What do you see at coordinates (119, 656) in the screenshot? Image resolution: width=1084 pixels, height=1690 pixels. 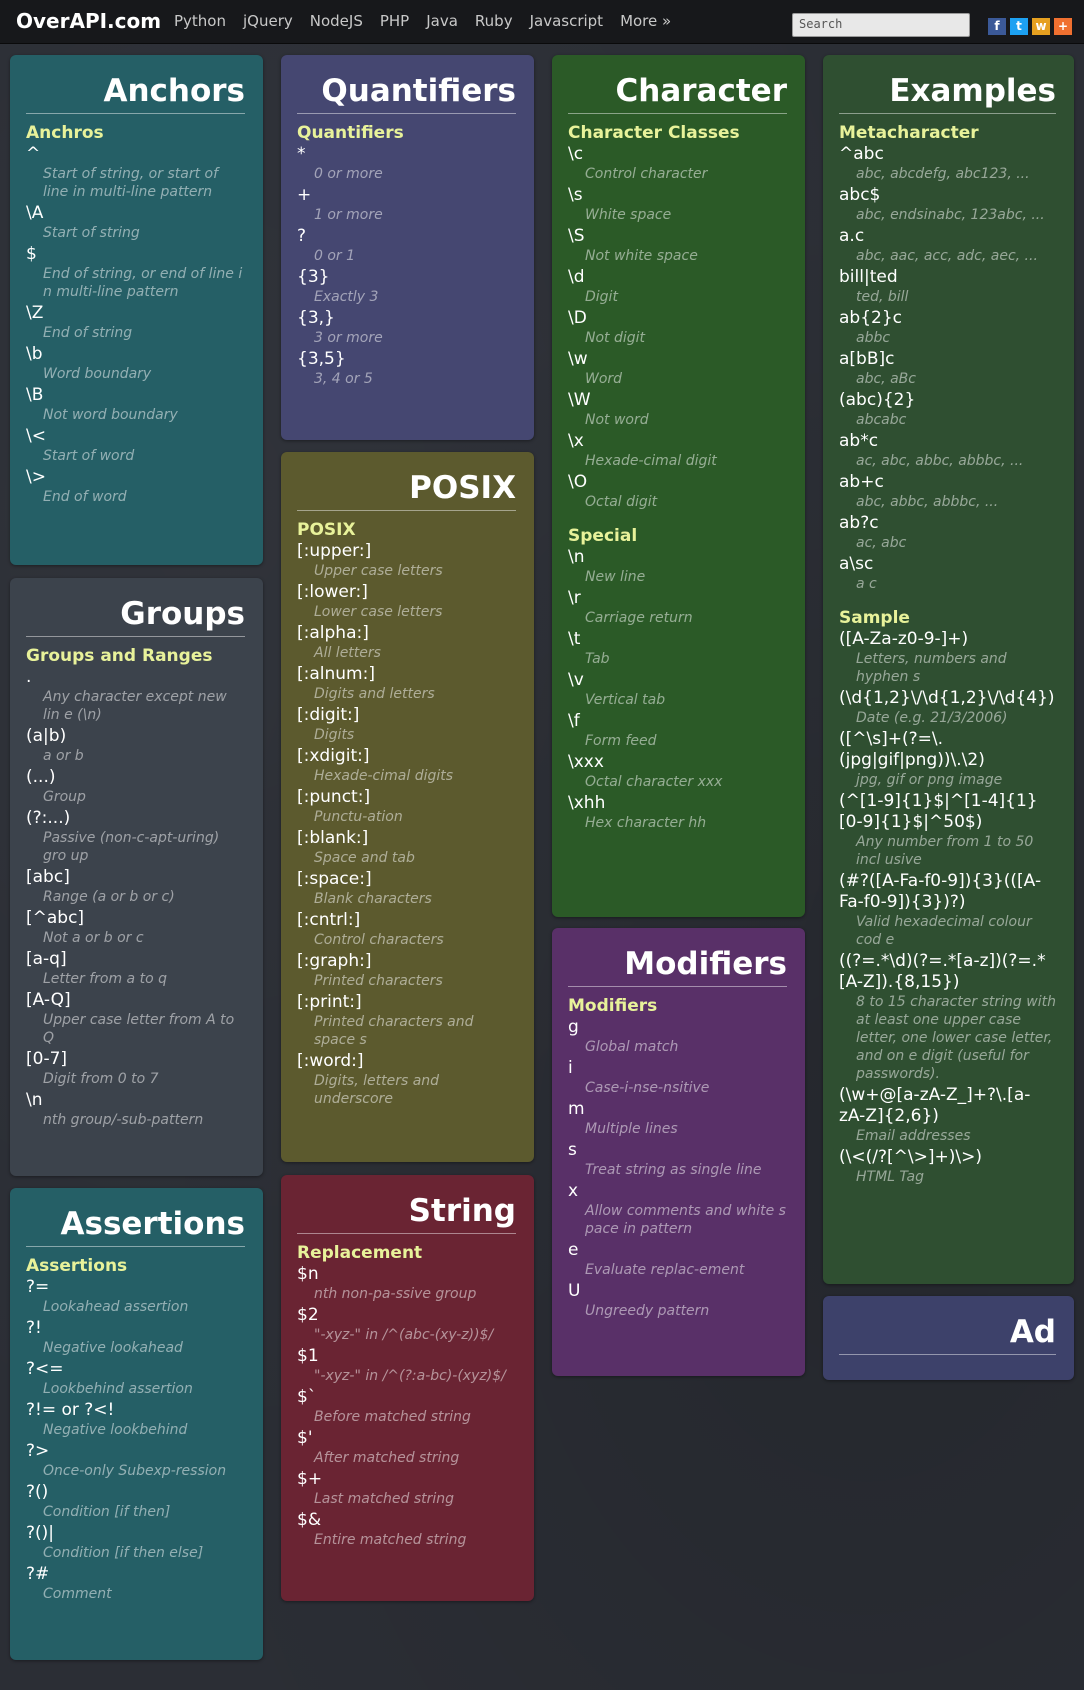 I see `section-heading: Groups and Ranges` at bounding box center [119, 656].